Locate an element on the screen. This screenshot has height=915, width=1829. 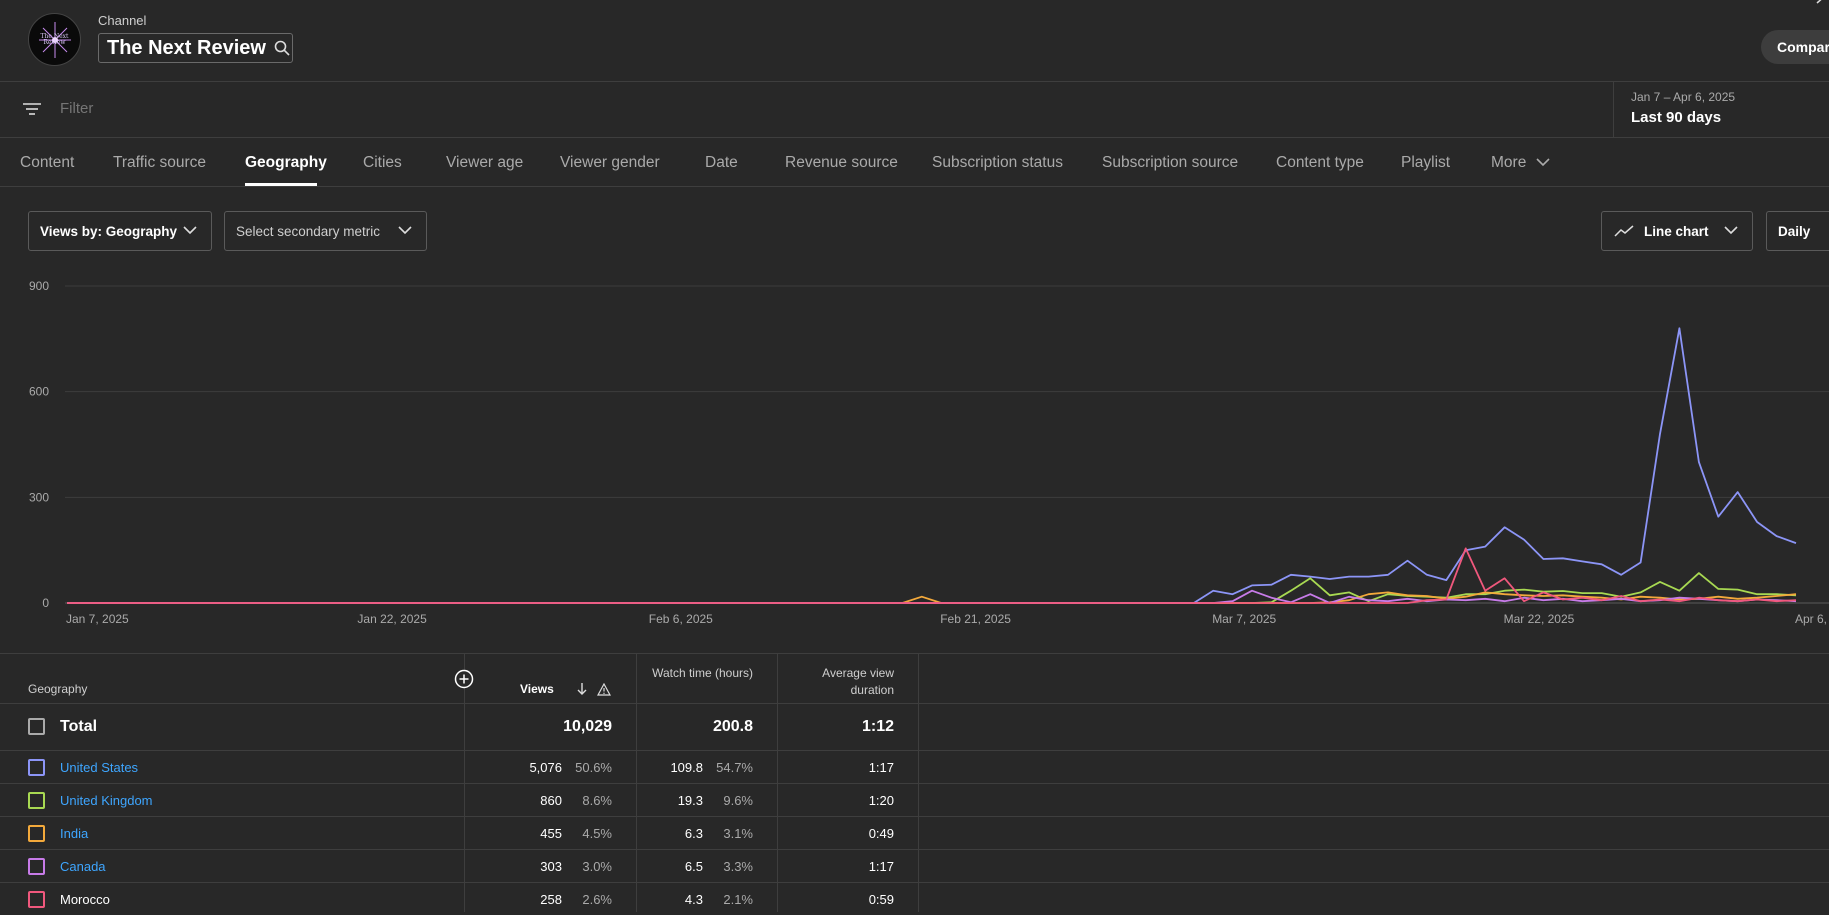
tab-revenue-source: Revenue source is located at coordinates (841, 162).